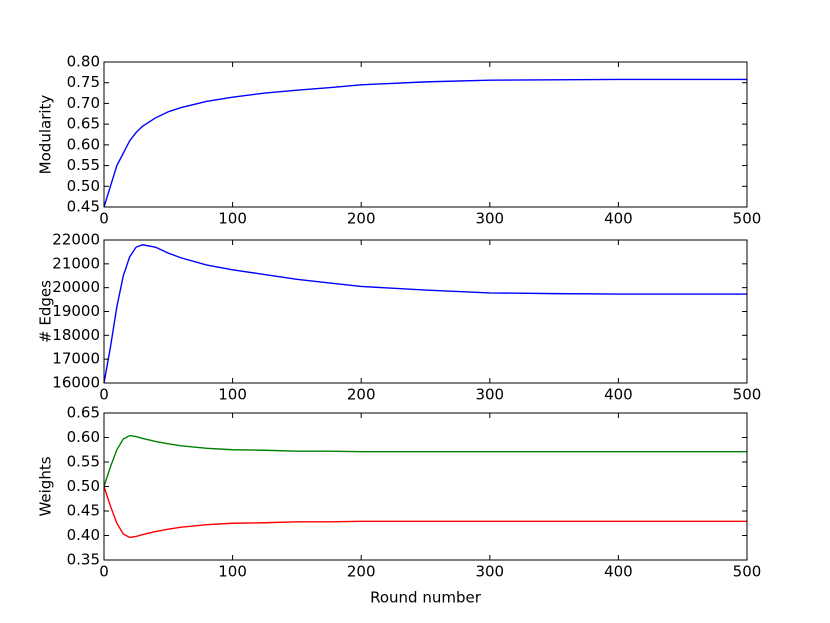  Describe the element at coordinates (76, 240) in the screenshot. I see `y-tick-label: 22000` at that location.